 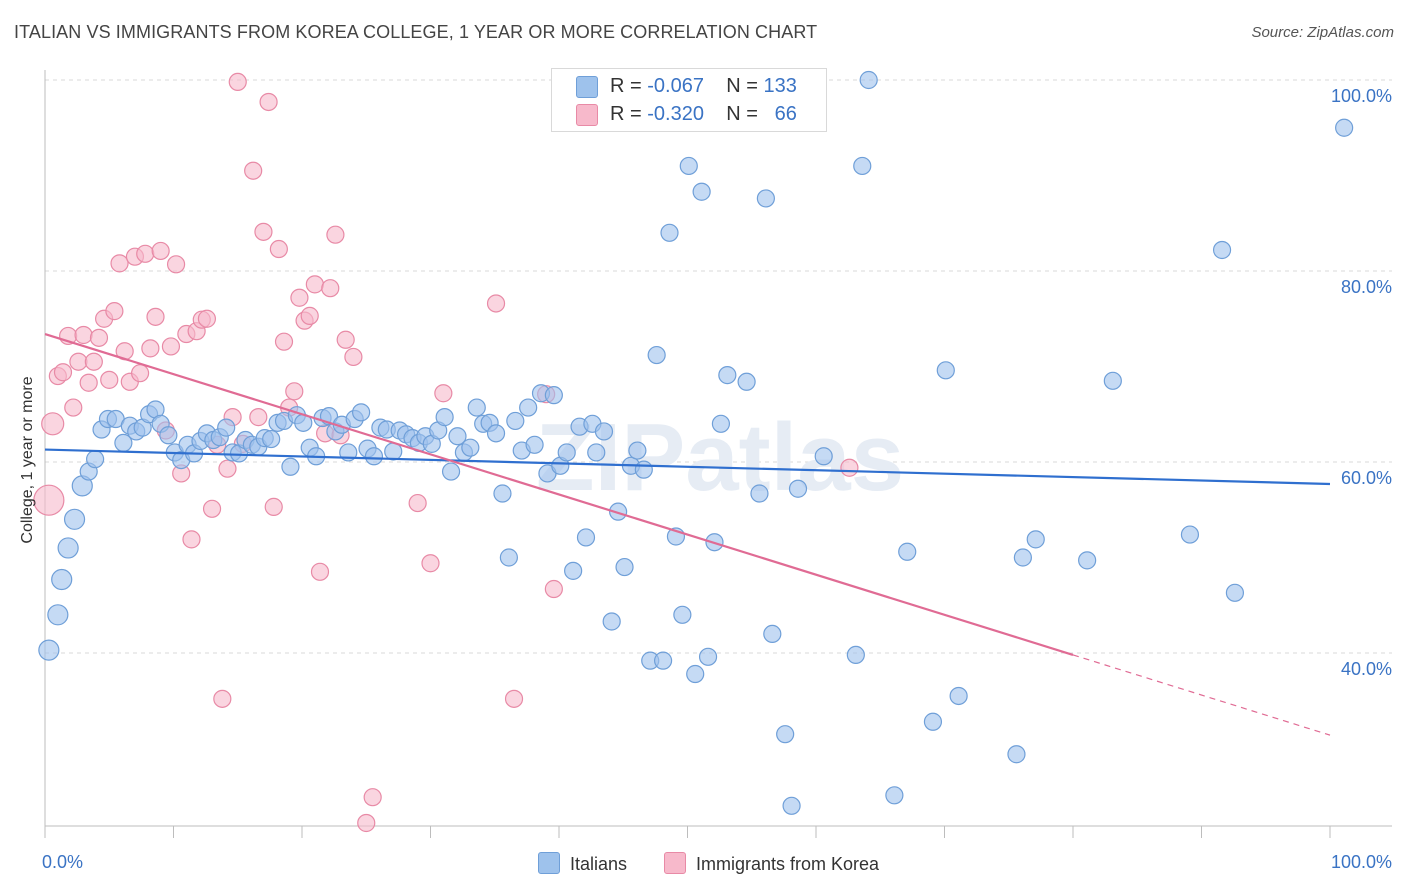 I want to click on legend-swatch-korea, so click(x=587, y=115).